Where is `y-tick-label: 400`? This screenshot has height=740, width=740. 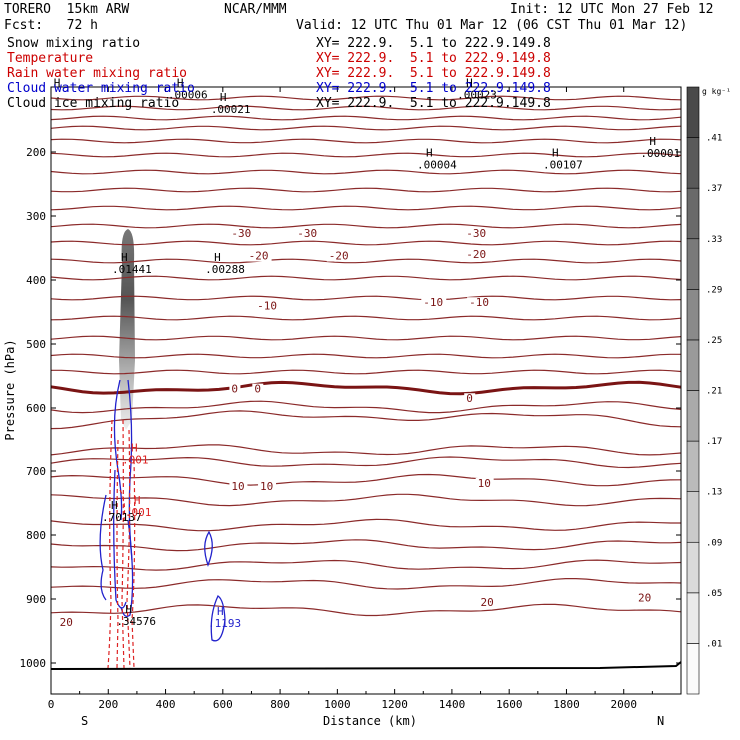
y-tick-label: 400 is located at coordinates (36, 280).